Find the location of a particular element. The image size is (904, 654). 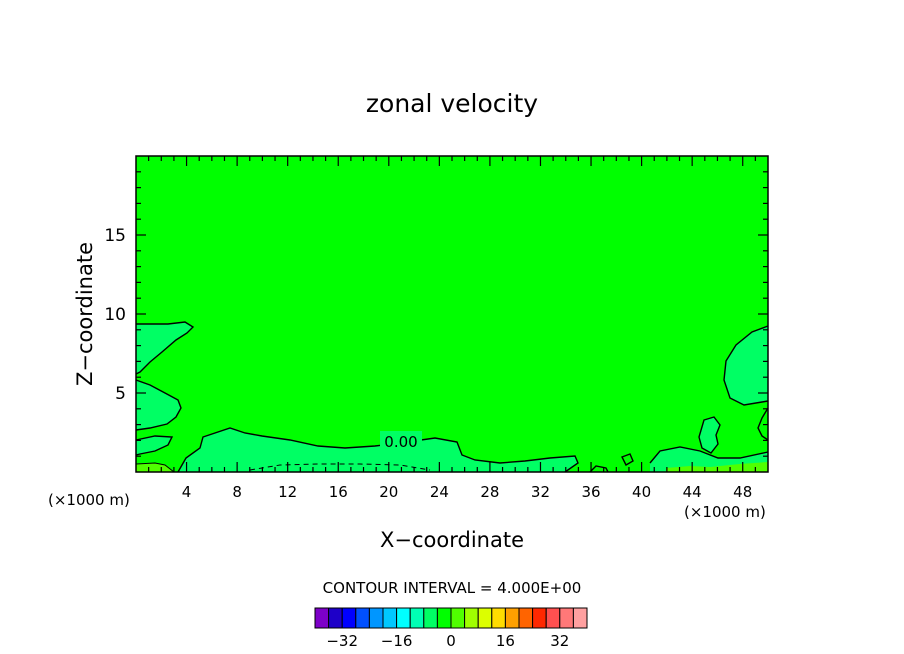

colorbar-tick-label: 0 is located at coordinates (451, 641).